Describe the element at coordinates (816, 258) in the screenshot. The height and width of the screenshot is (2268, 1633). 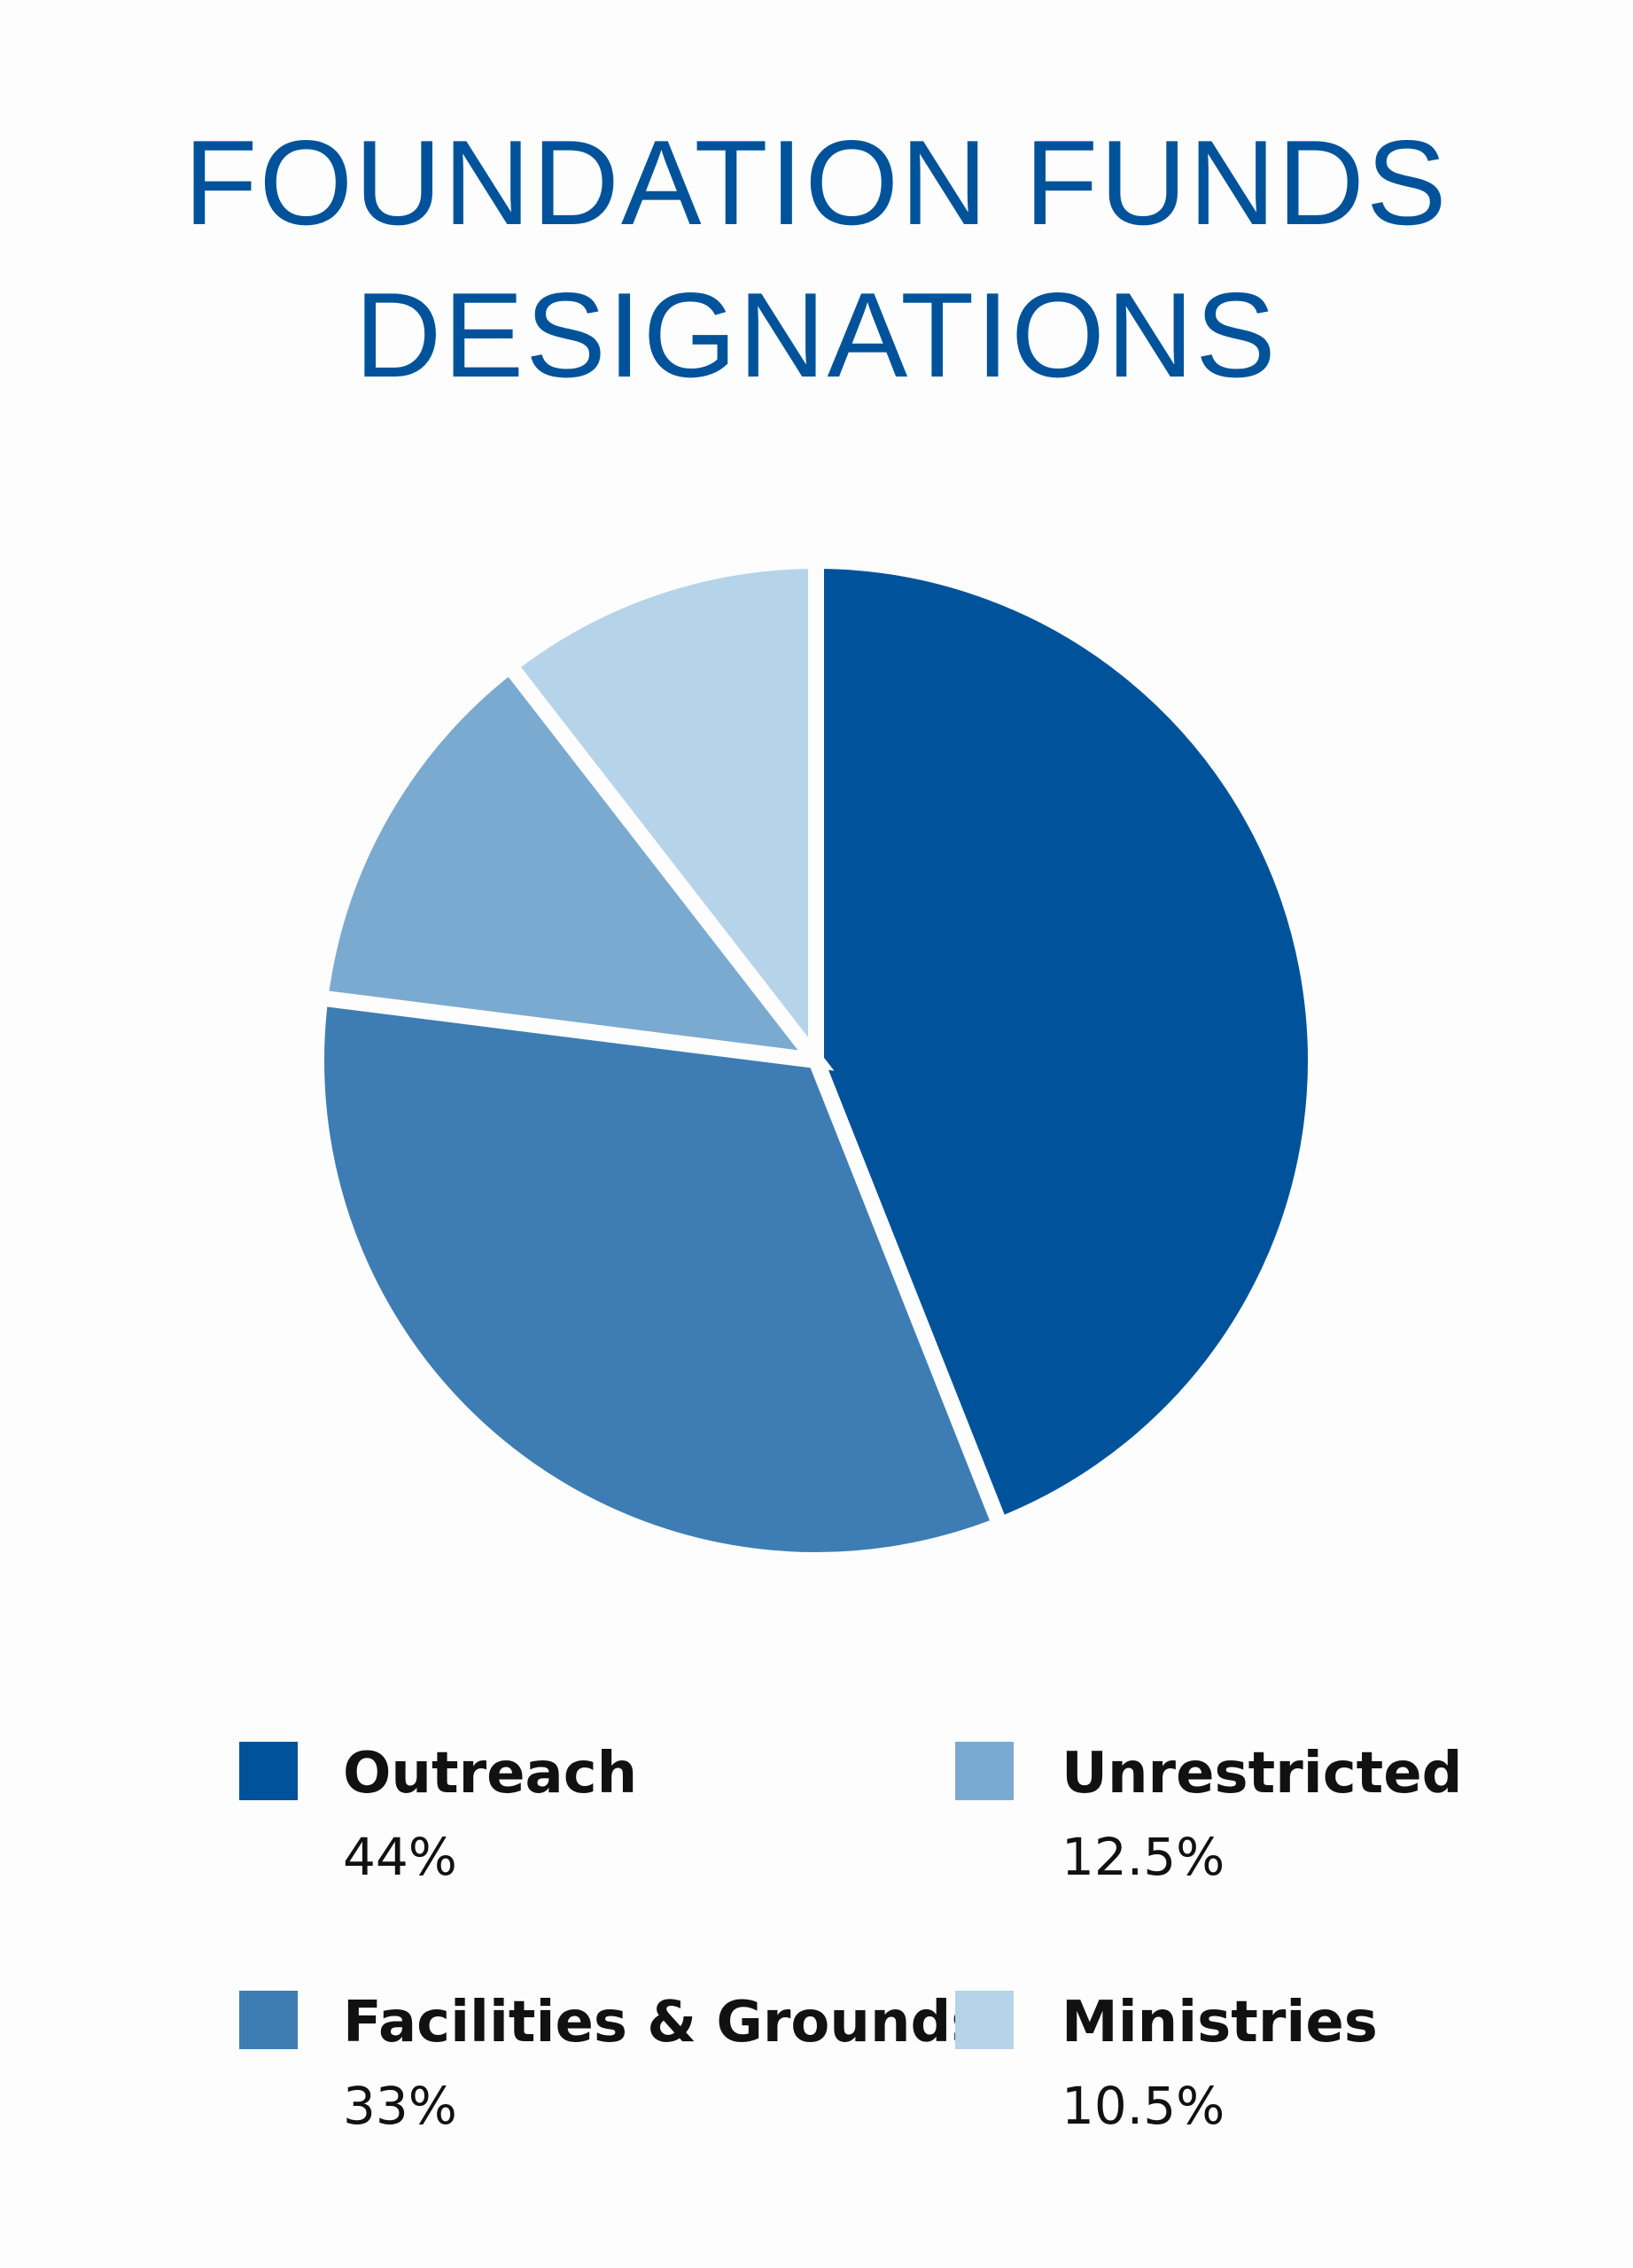
I see `chart-title: FOUNDATION FUNDS DESIGNATIONS` at that location.